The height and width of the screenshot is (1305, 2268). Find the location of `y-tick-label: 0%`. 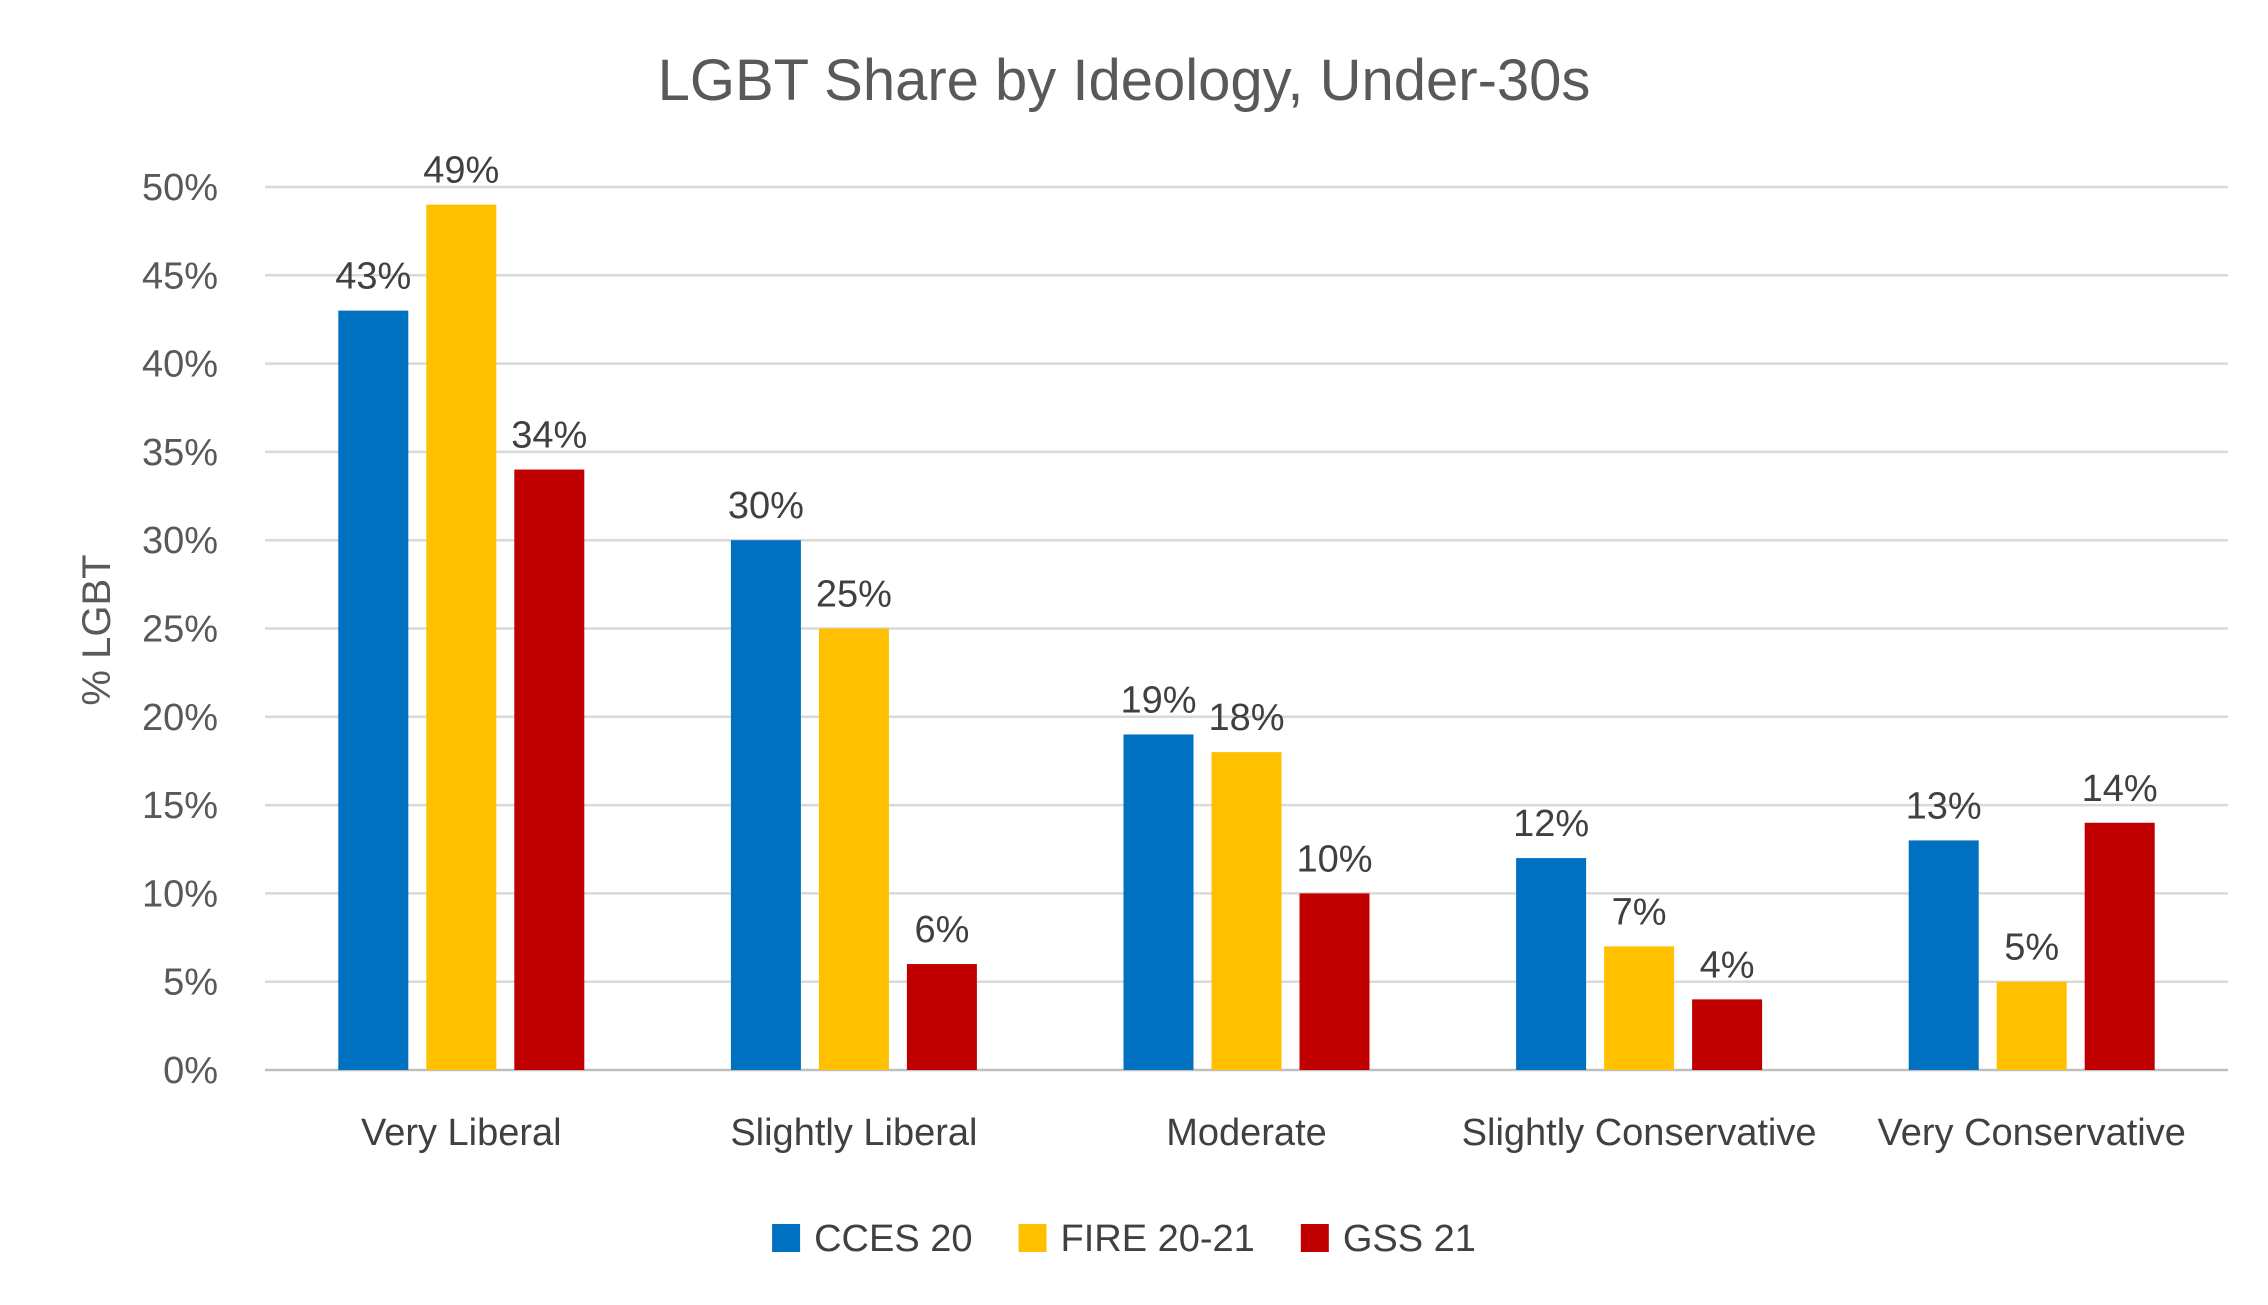

y-tick-label: 0% is located at coordinates (190, 1071).